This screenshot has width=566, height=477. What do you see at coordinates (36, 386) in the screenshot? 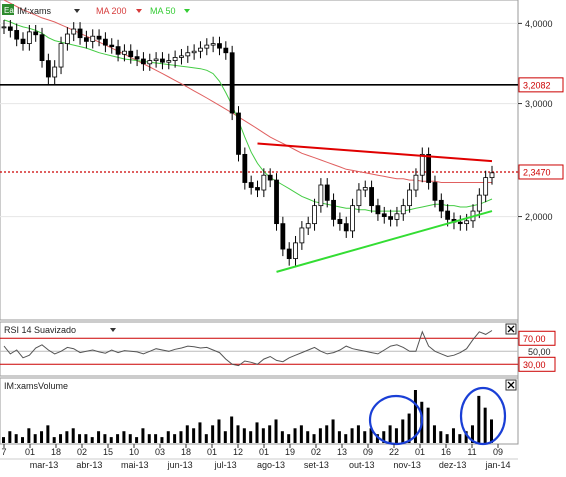
I see `volume-title: IM:xamsVolume` at bounding box center [36, 386].